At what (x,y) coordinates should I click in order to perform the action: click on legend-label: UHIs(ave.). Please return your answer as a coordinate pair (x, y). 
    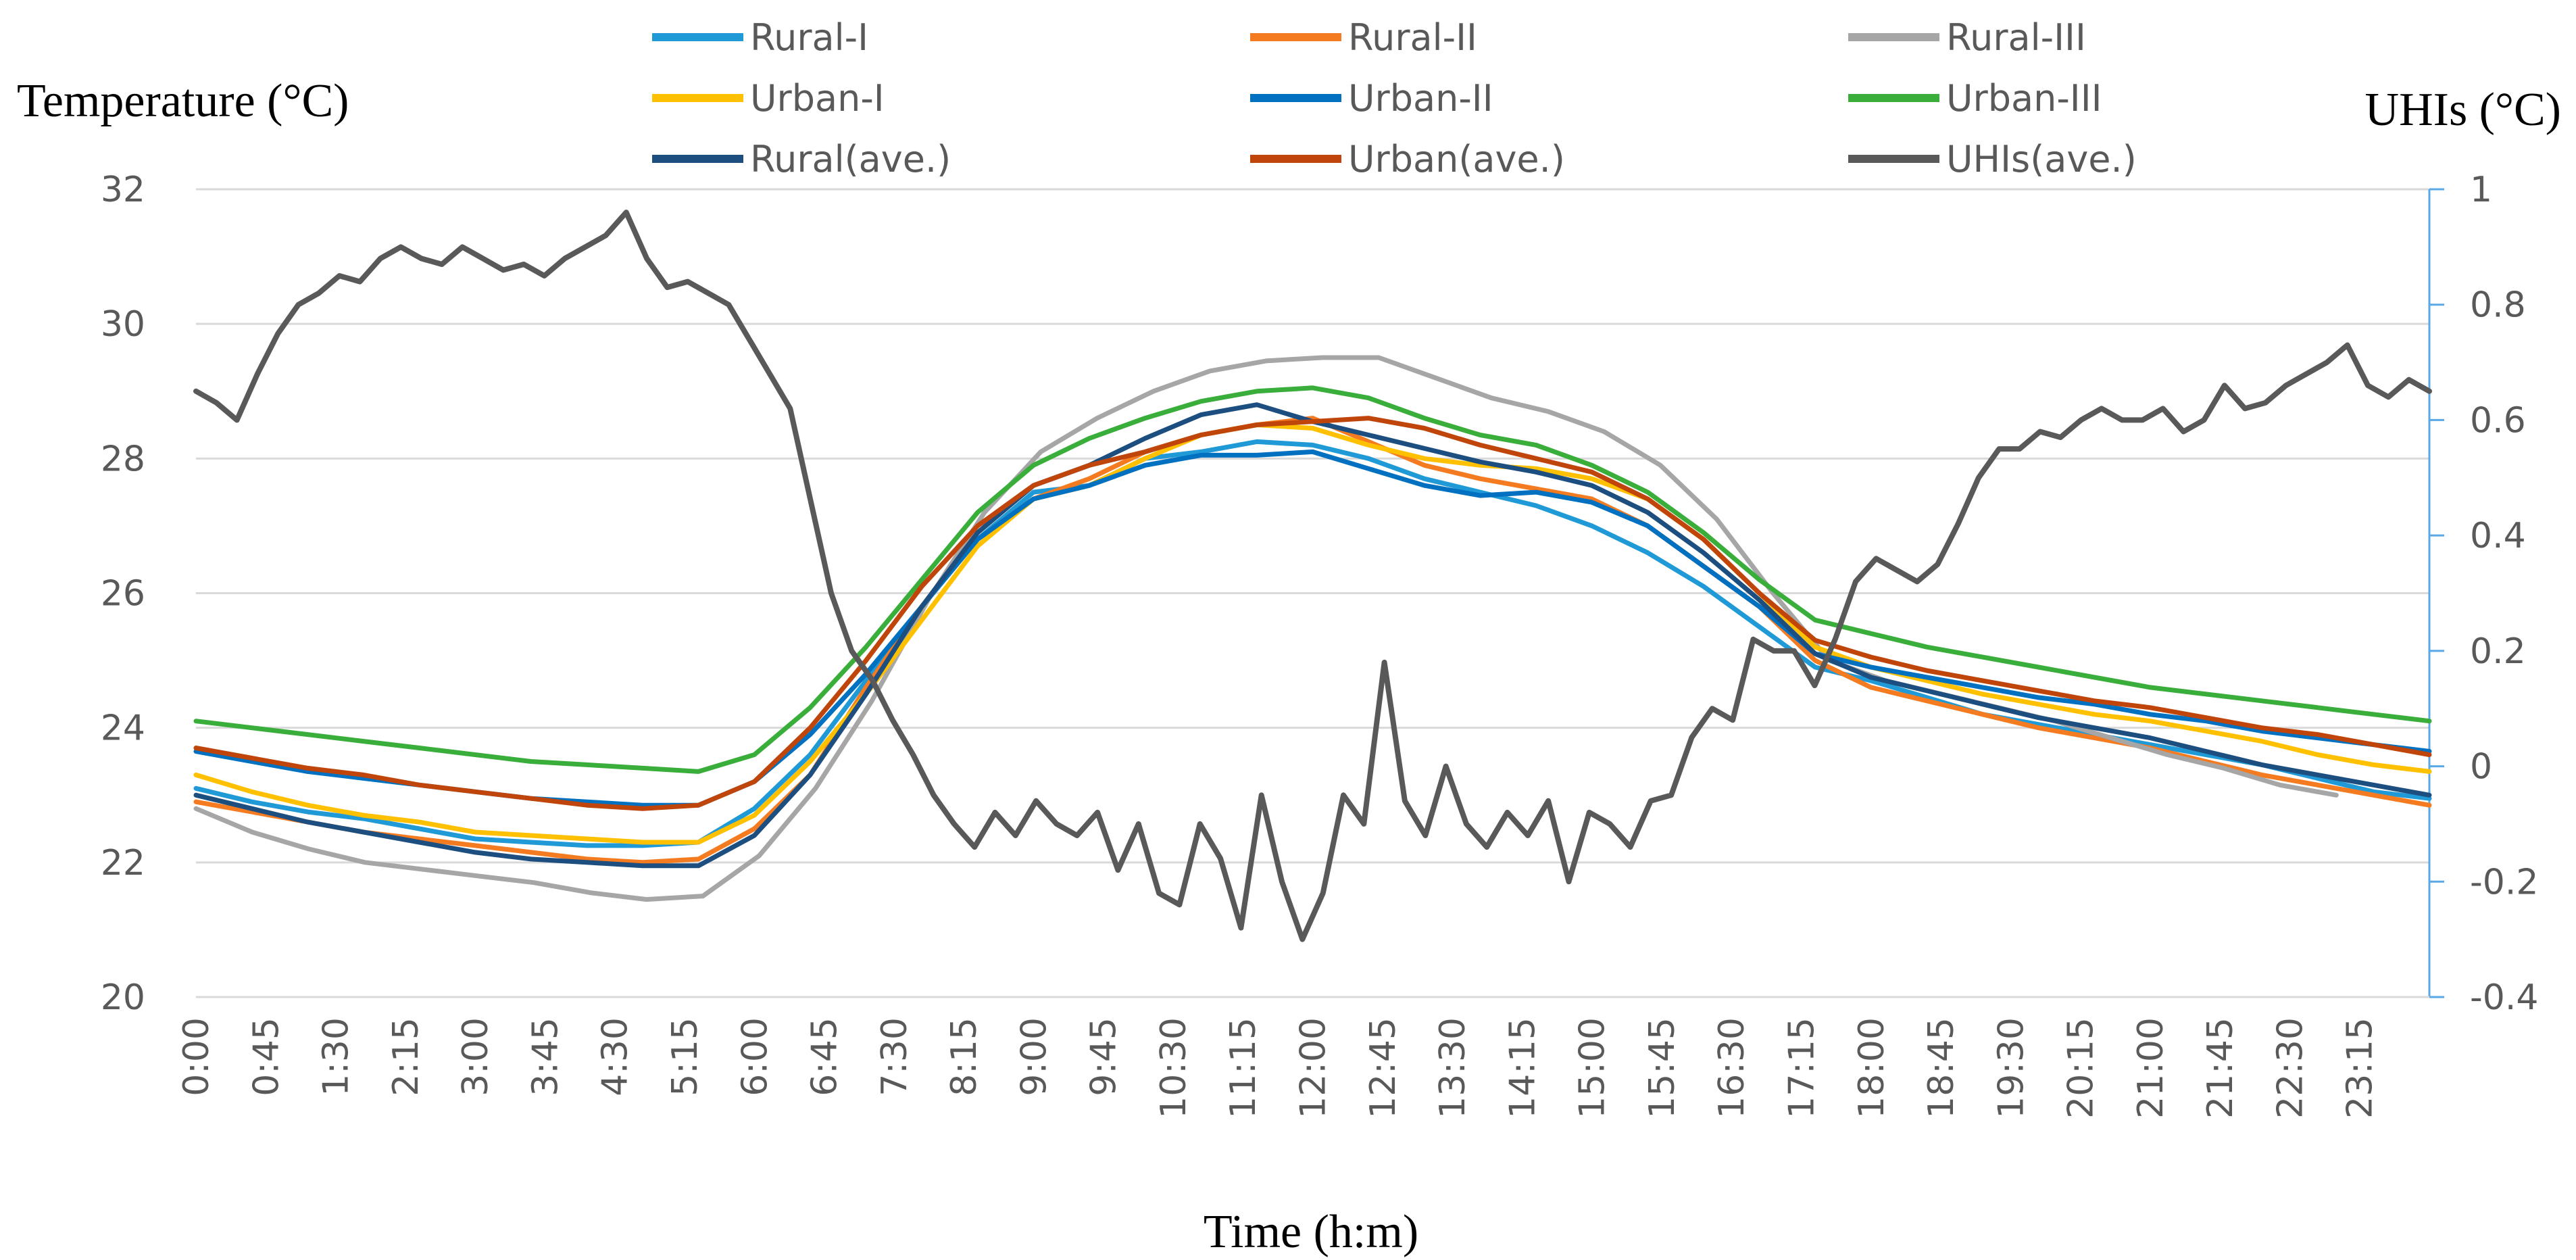
    Looking at the image, I should click on (2042, 159).